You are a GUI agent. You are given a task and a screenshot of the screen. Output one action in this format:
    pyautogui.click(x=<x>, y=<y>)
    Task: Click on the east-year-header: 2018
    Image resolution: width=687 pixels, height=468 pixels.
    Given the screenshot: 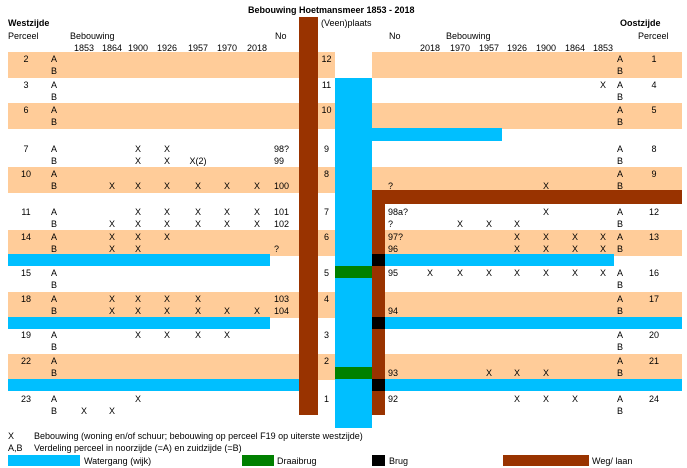 What is the action you would take?
    pyautogui.click(x=430, y=48)
    